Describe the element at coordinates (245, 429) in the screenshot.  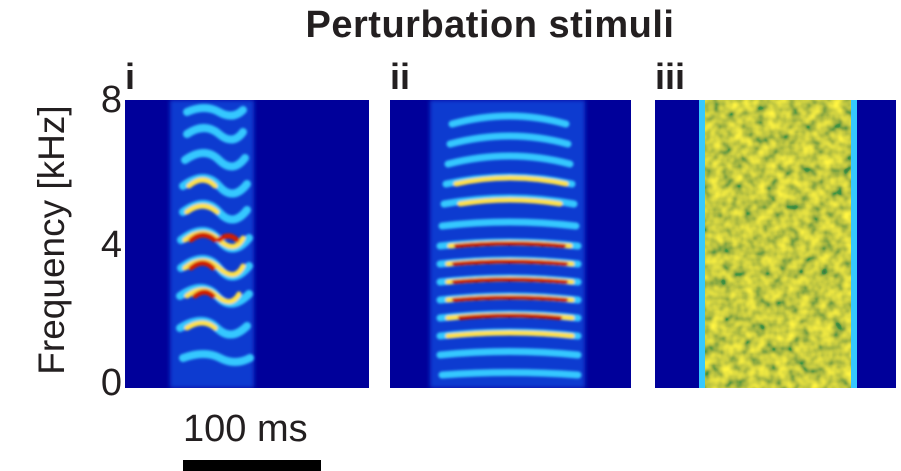
I see `scale-bar-label: 100 ms` at that location.